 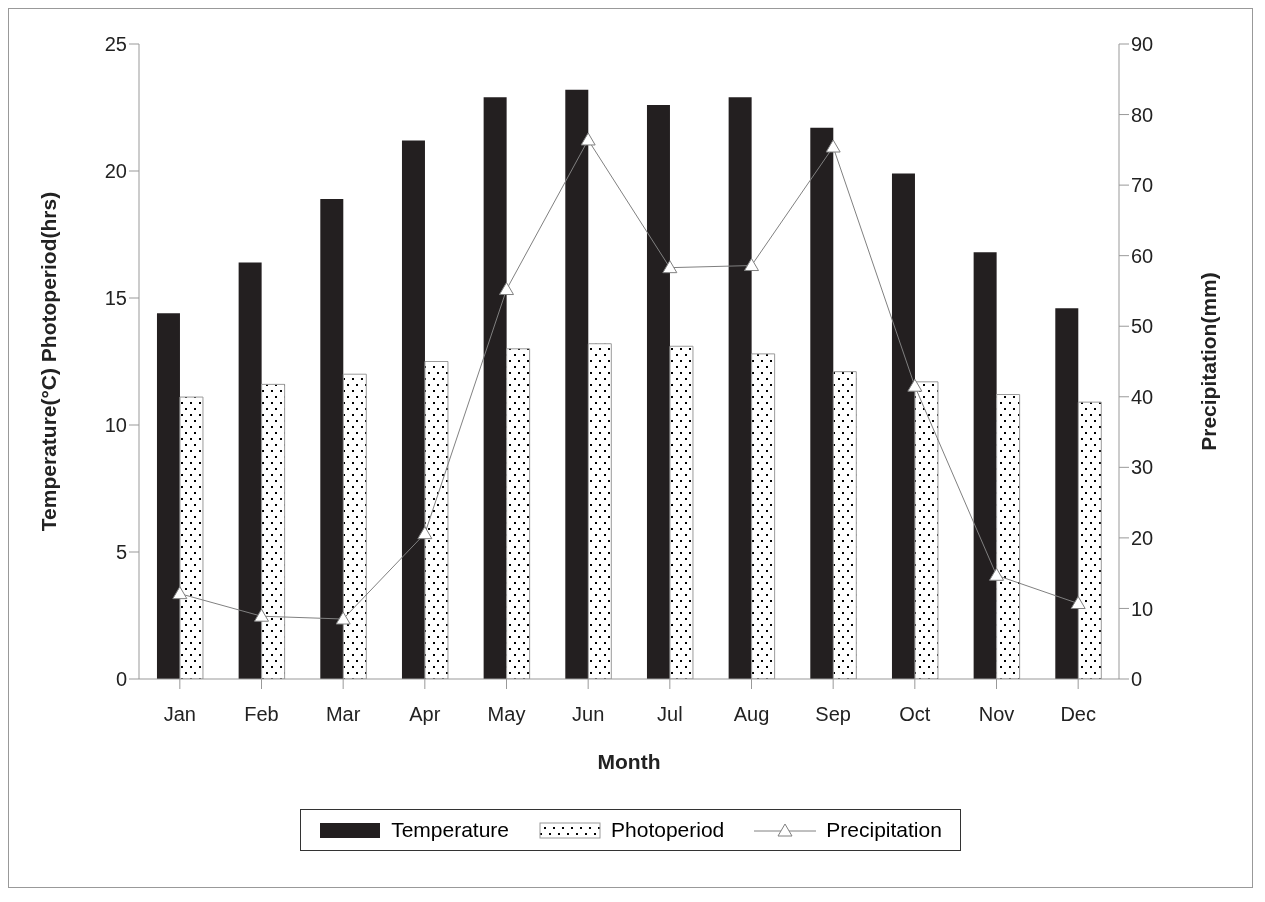 What do you see at coordinates (1142, 44) in the screenshot?
I see `y2-tick-label: 90` at bounding box center [1142, 44].